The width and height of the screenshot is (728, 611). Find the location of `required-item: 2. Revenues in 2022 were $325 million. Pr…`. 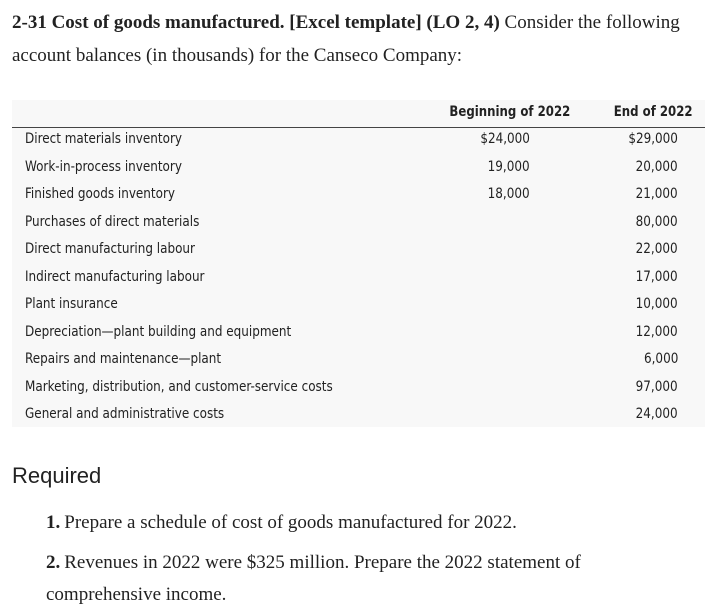

required-item: 2. Revenues in 2022 were $325 million. Pr… is located at coordinates (356, 579).